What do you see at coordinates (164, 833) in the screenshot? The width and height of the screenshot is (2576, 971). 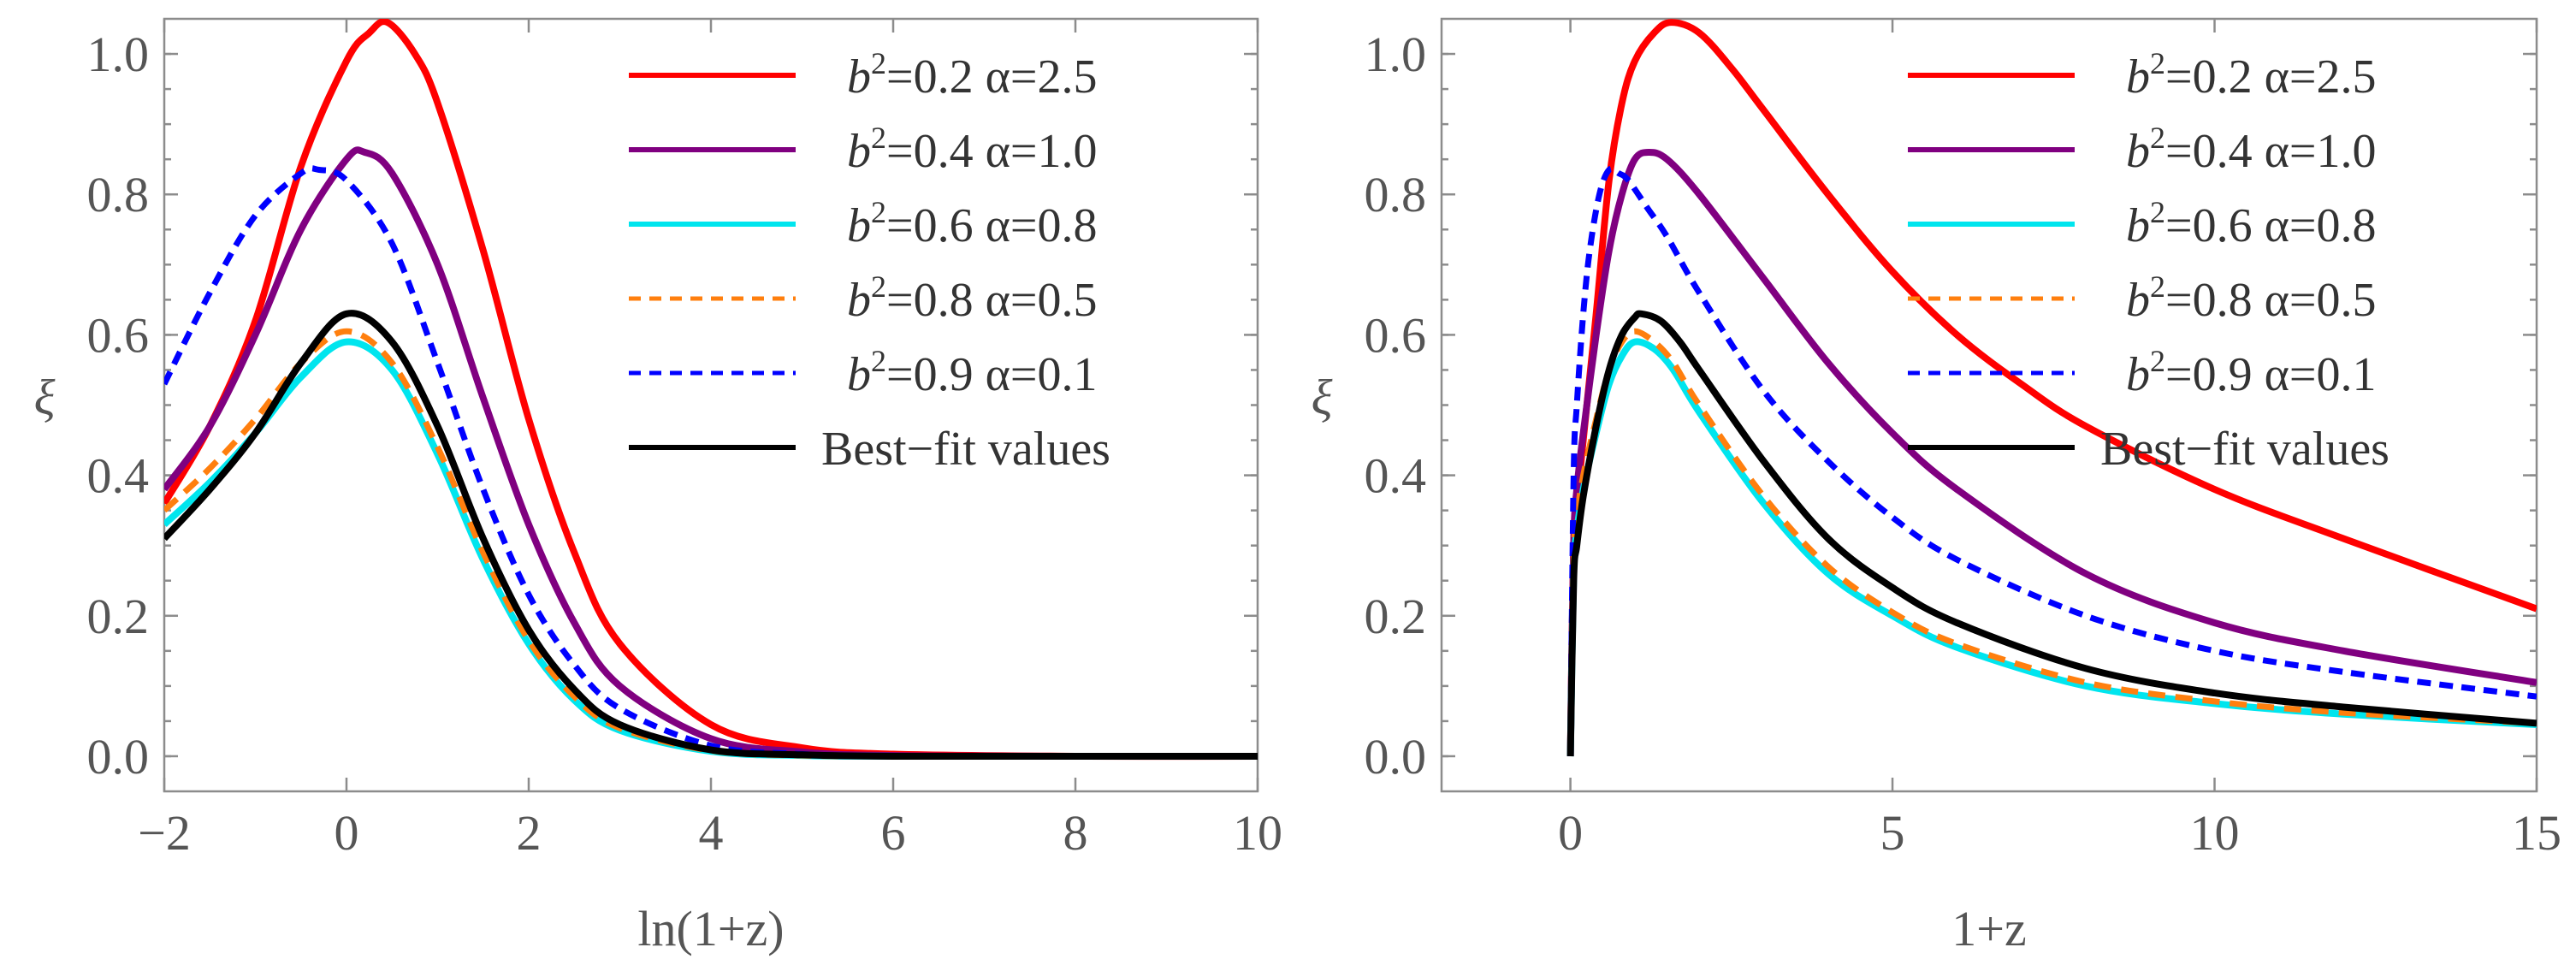 I see `x-tick-label: −2` at bounding box center [164, 833].